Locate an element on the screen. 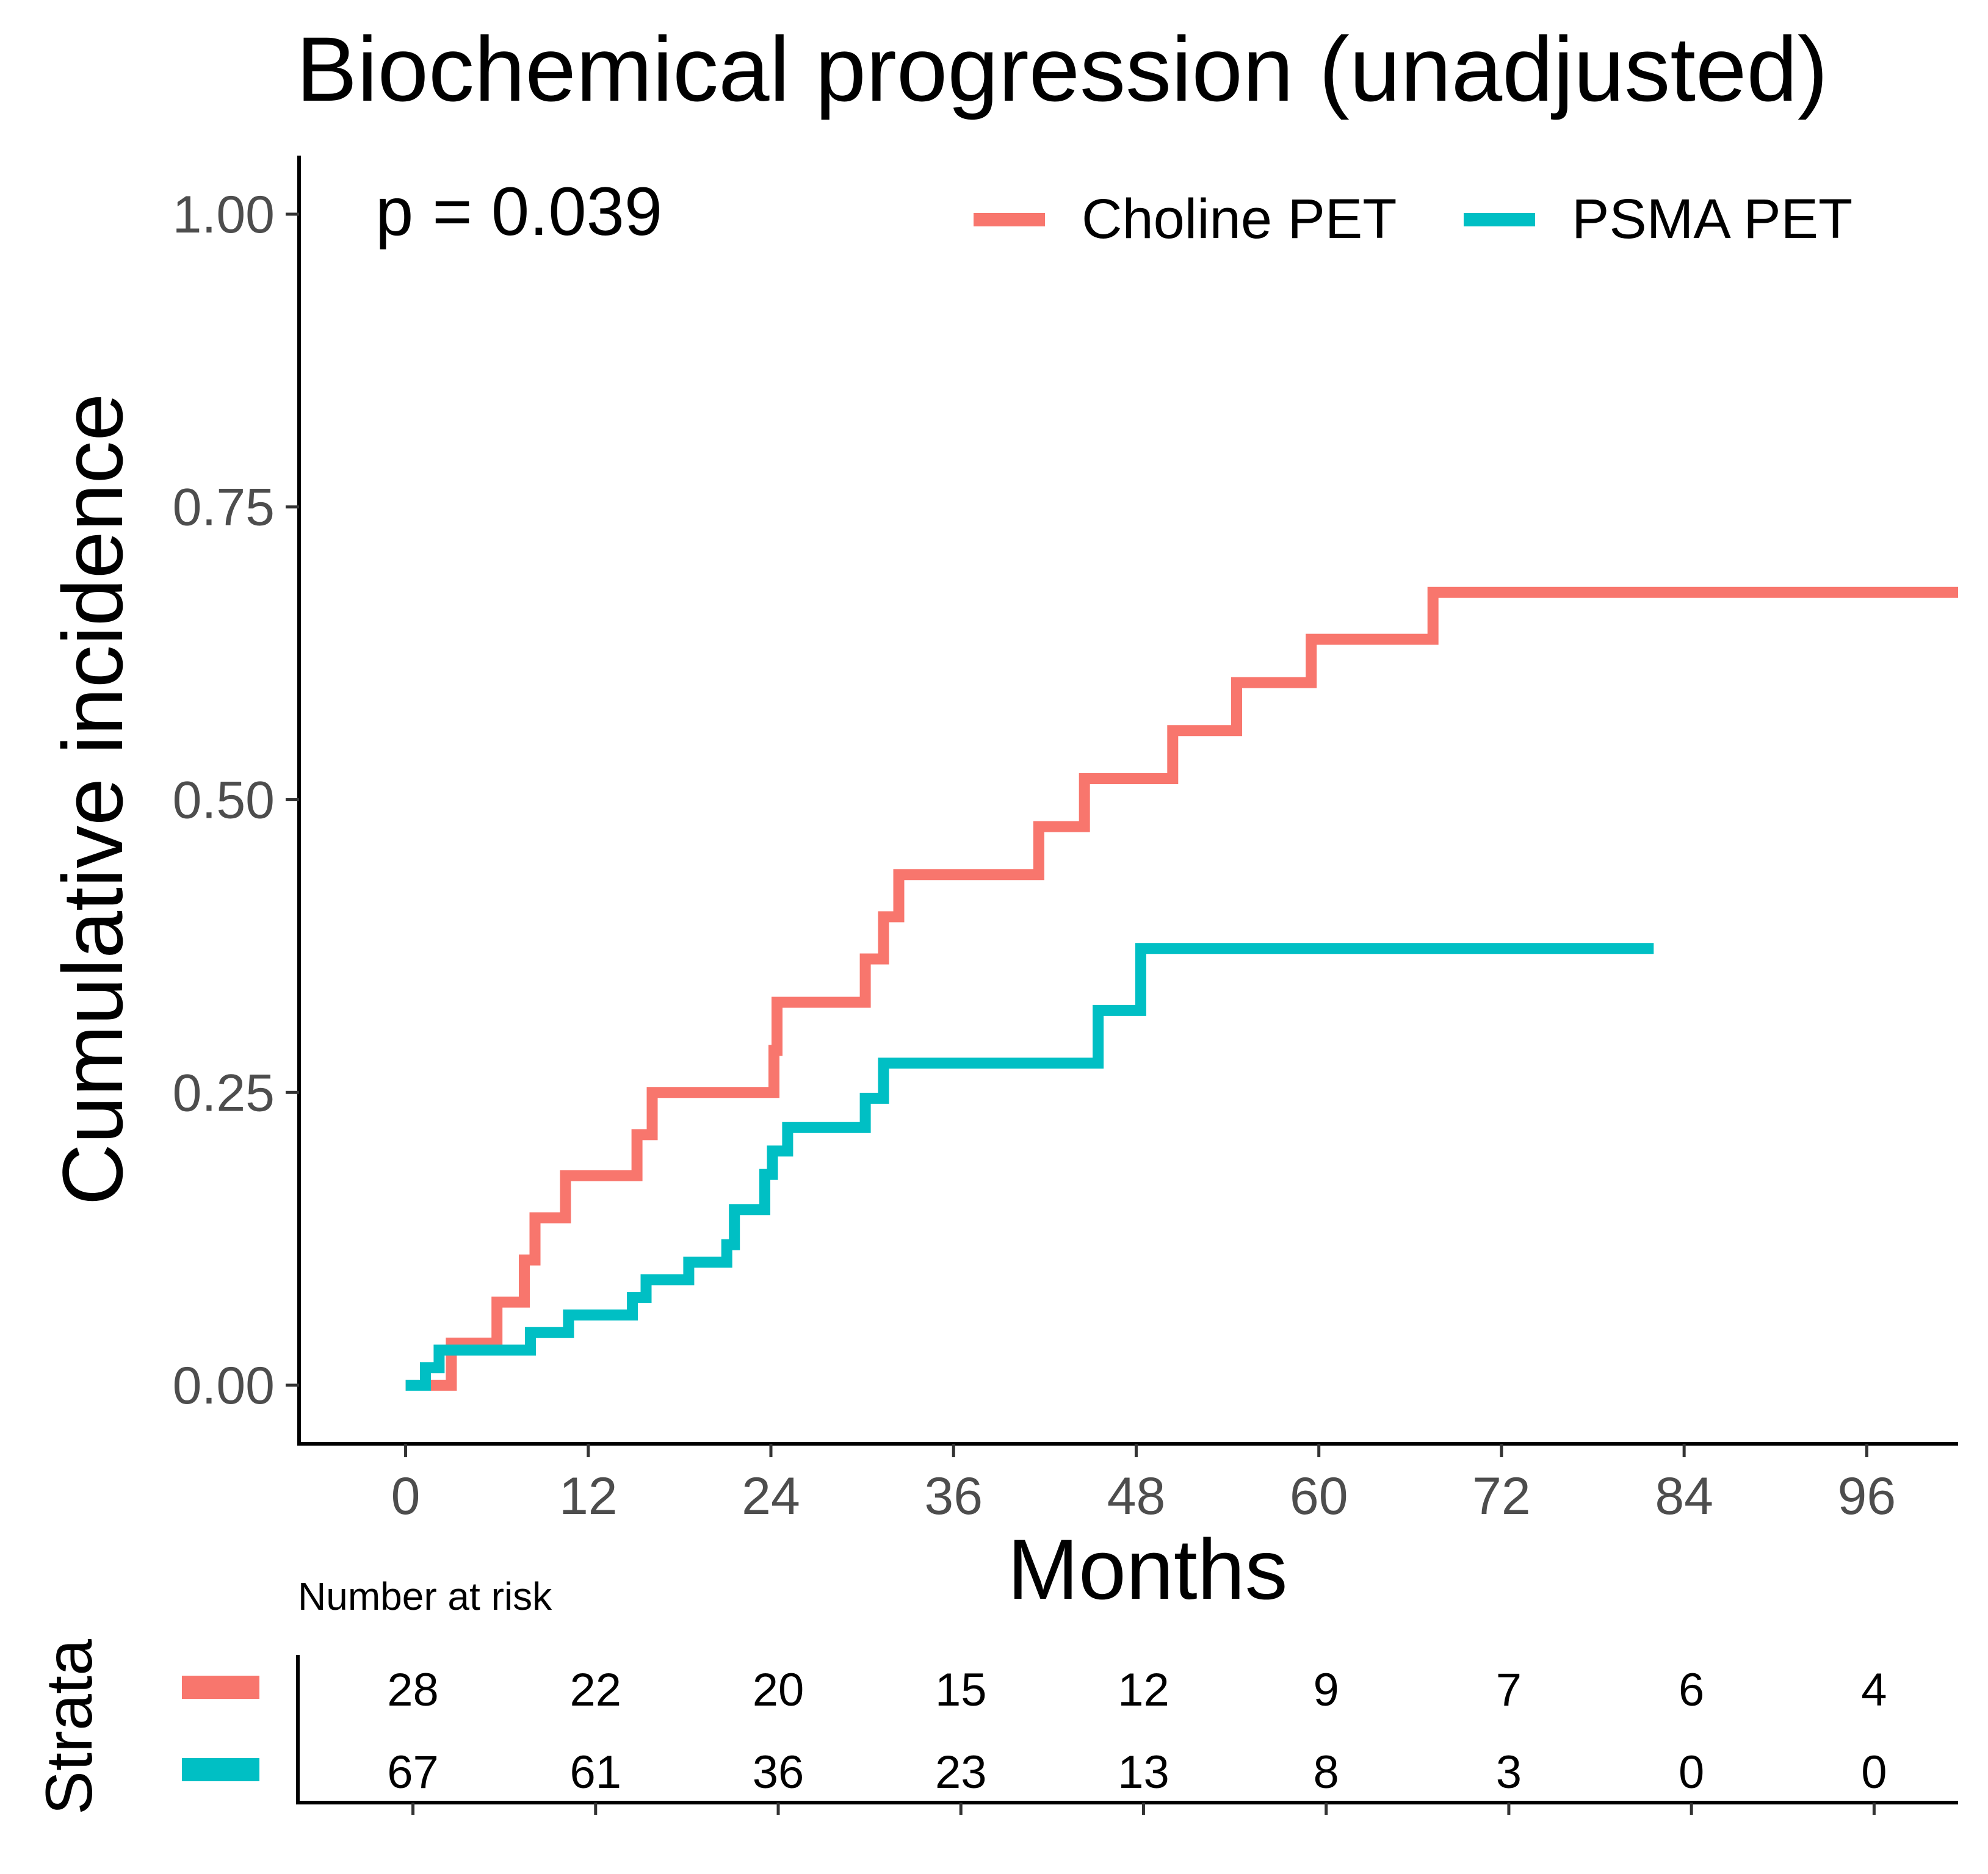 This screenshot has height=1874, width=1988. risk-table-title: Number at risk is located at coordinates (425, 1596).